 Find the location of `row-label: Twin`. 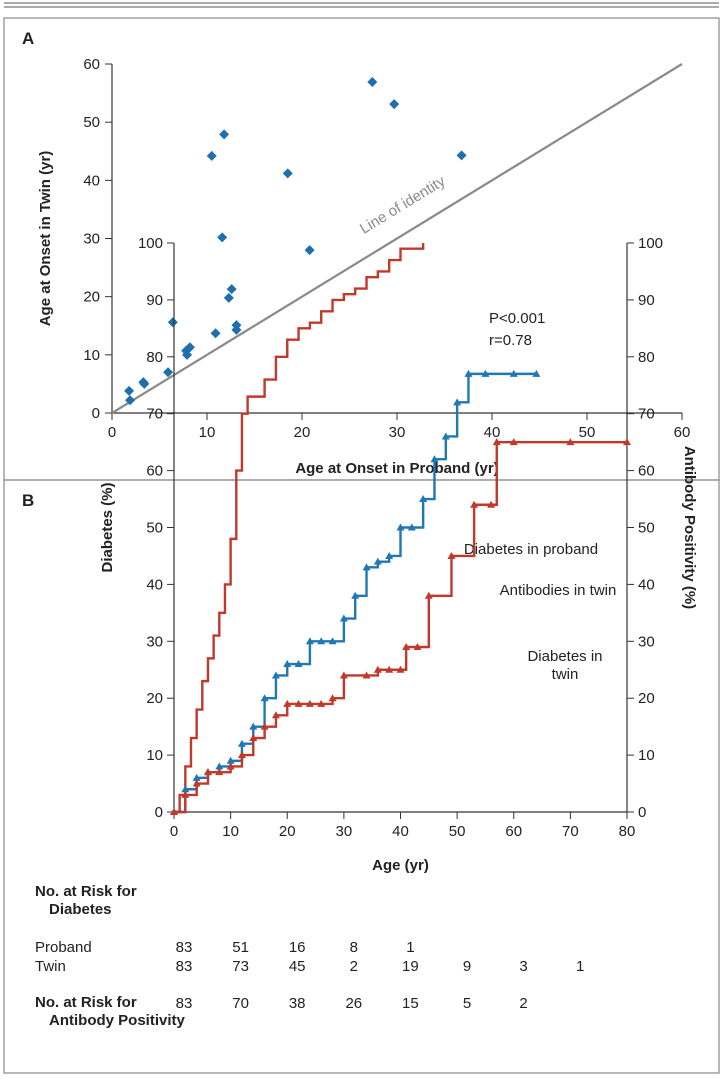

row-label: Twin is located at coordinates (50, 966).